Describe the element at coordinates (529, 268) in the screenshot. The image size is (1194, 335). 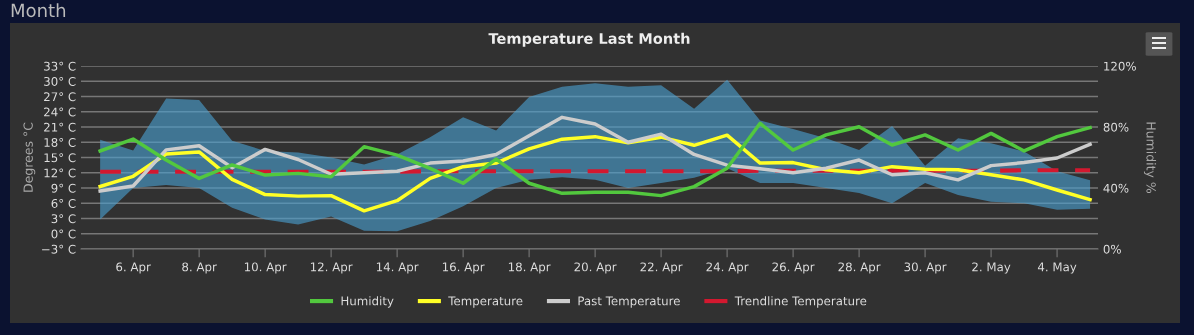
I see `x-tick-label: 18. Apr` at that location.